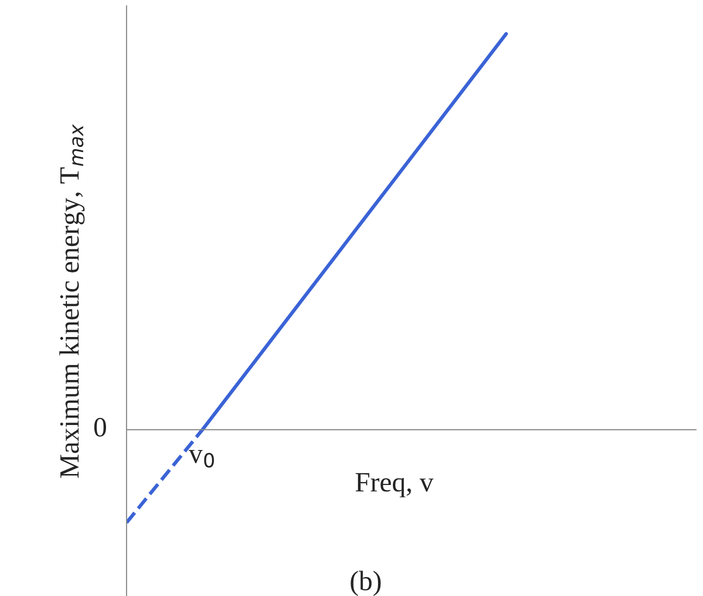 This screenshot has width=703, height=596. What do you see at coordinates (365, 583) in the screenshot?
I see `text: (b)` at bounding box center [365, 583].